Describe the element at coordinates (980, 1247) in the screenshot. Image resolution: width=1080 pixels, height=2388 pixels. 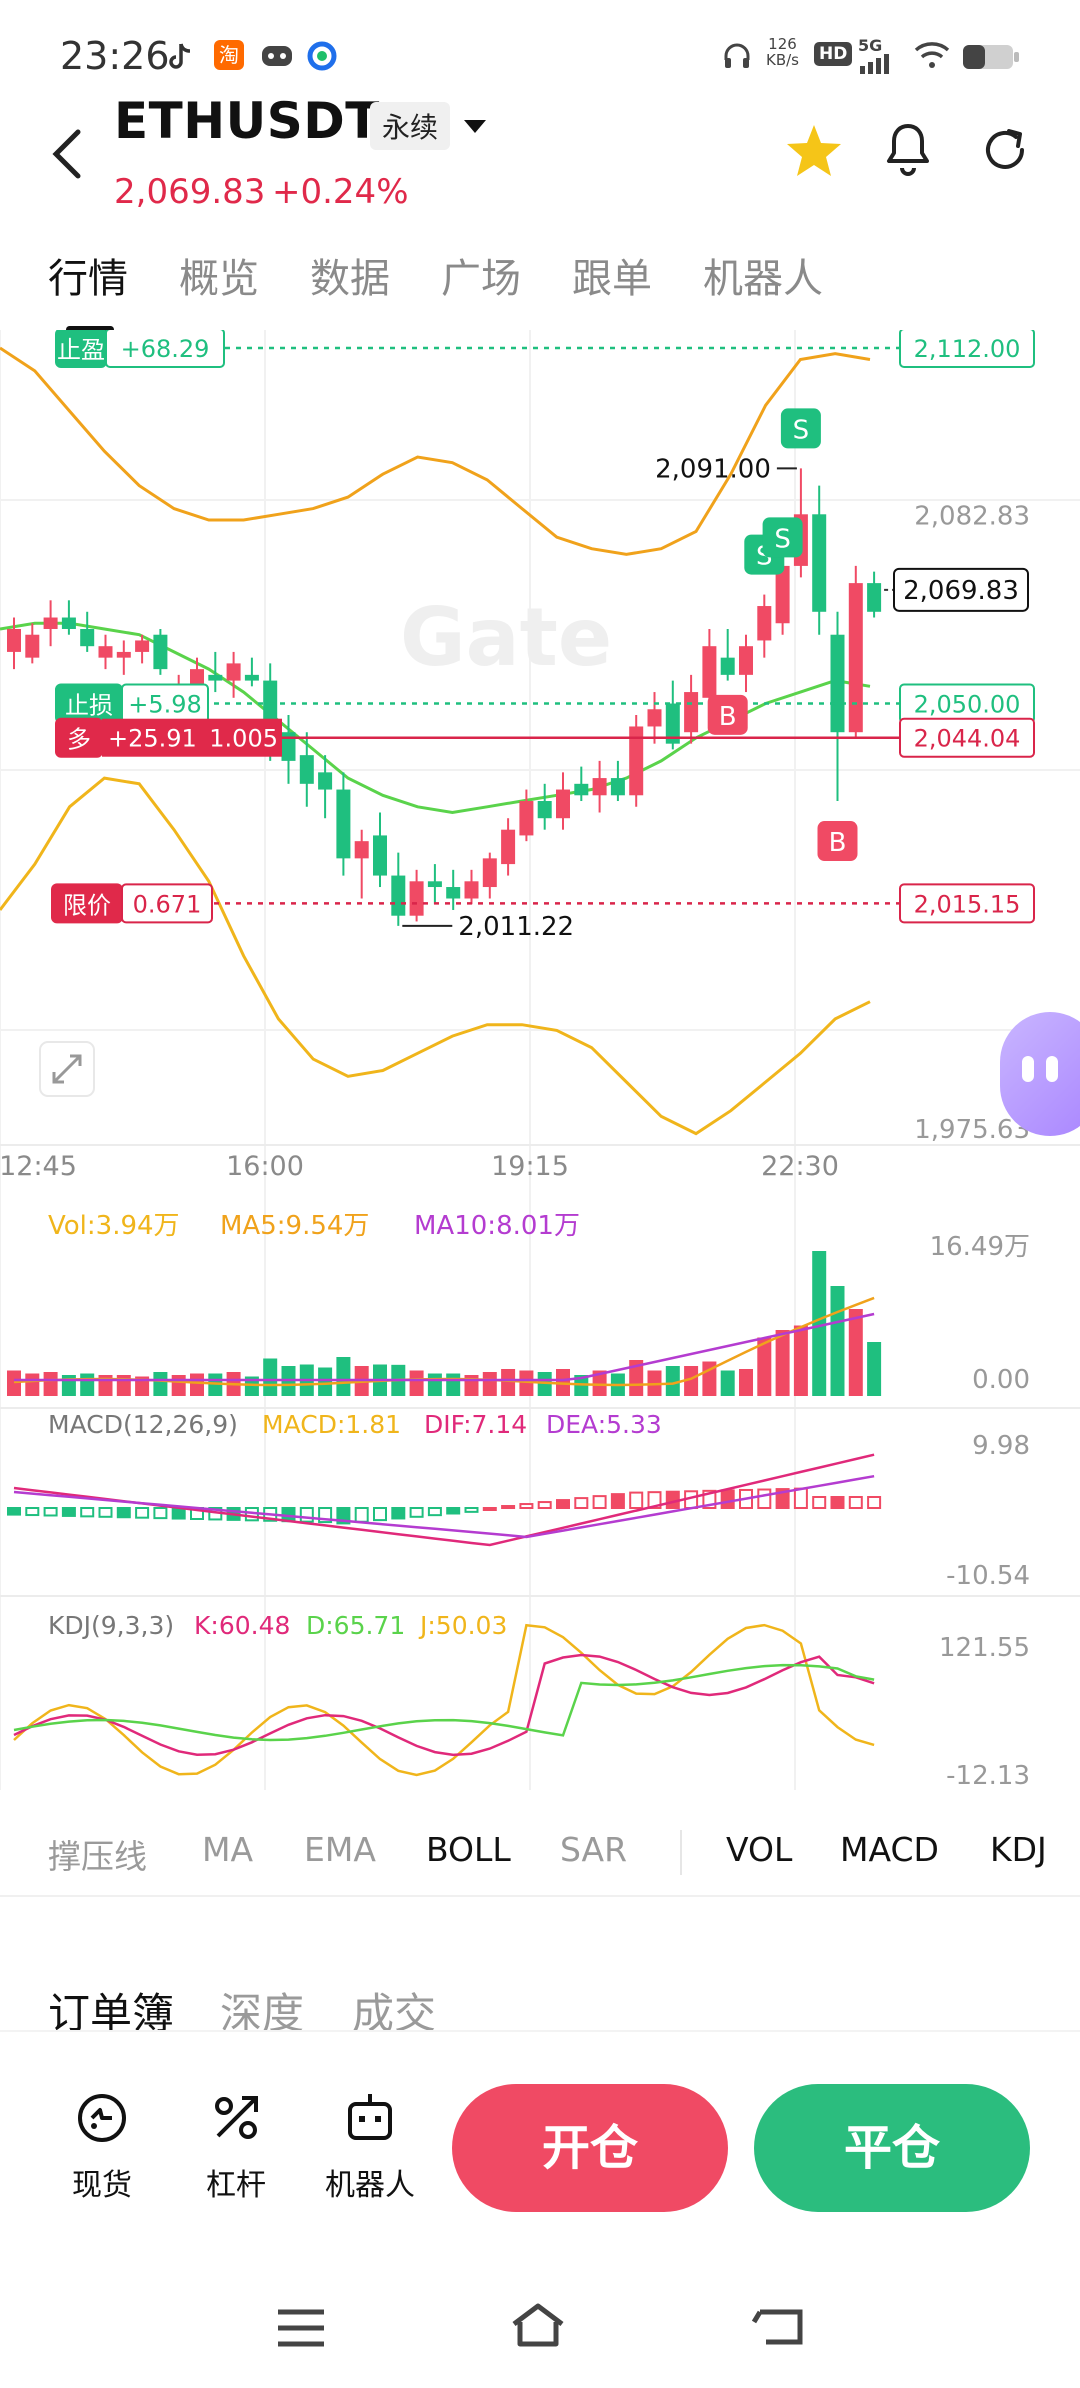
I see `volume-axis-label: 16.49万` at that location.